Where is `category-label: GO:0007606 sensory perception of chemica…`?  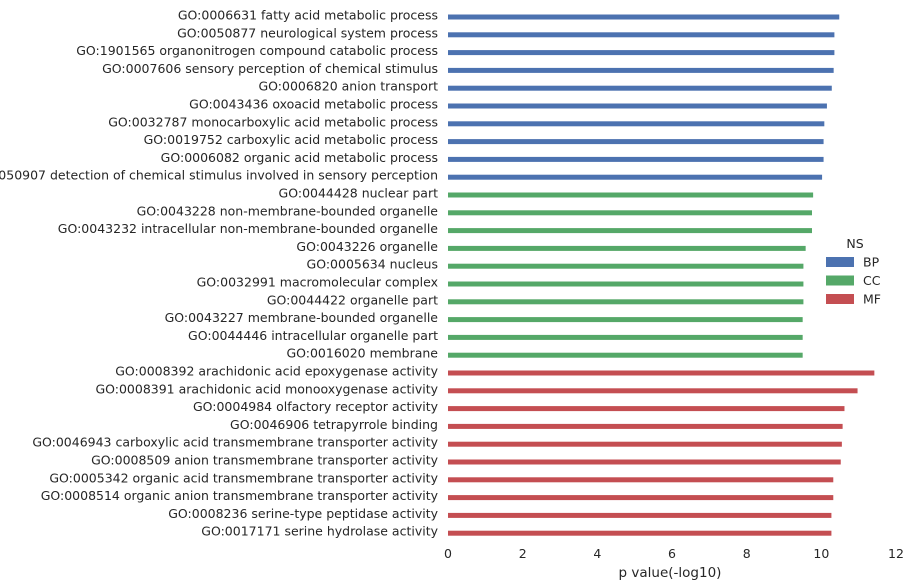
category-label: GO:0007606 sensory perception of chemica… is located at coordinates (270, 68).